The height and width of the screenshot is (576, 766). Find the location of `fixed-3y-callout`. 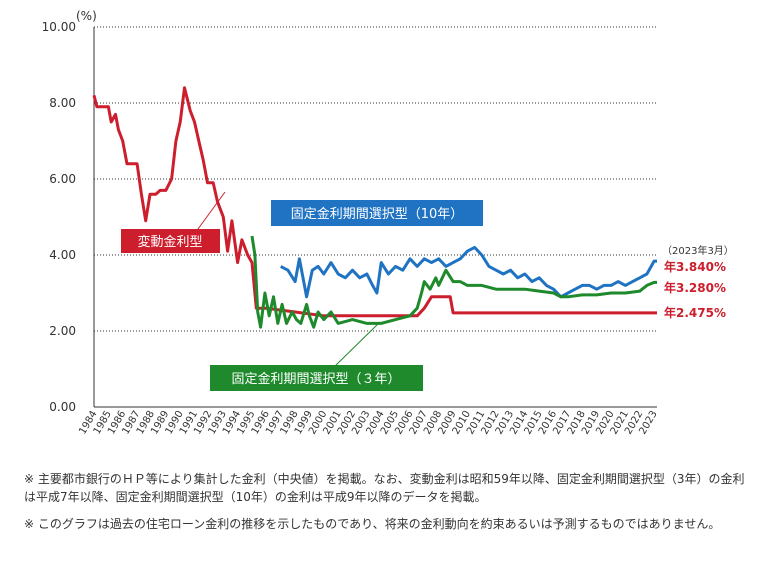

fixed-3y-callout is located at coordinates (316, 378).